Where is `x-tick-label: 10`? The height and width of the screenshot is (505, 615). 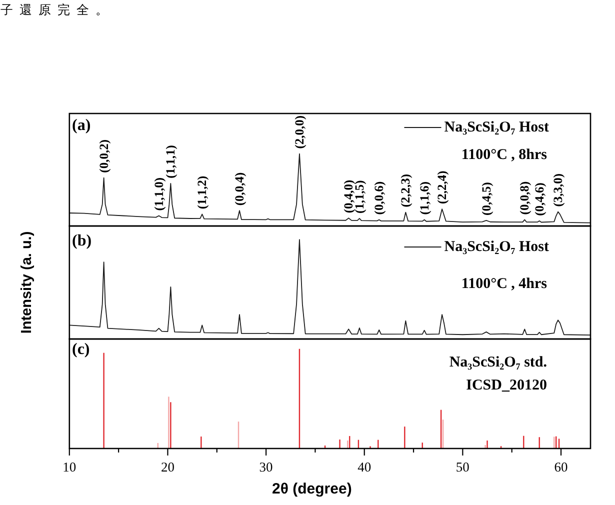
x-tick-label: 10 is located at coordinates (69, 466).